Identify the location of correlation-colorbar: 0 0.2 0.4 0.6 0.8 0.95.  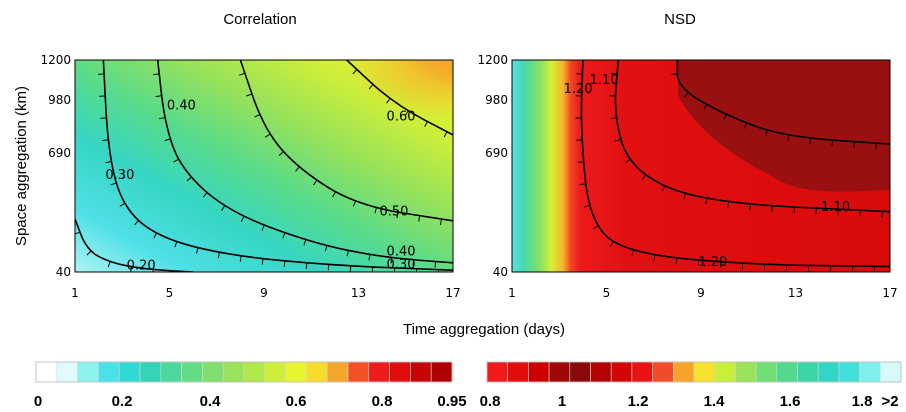
(250, 385).